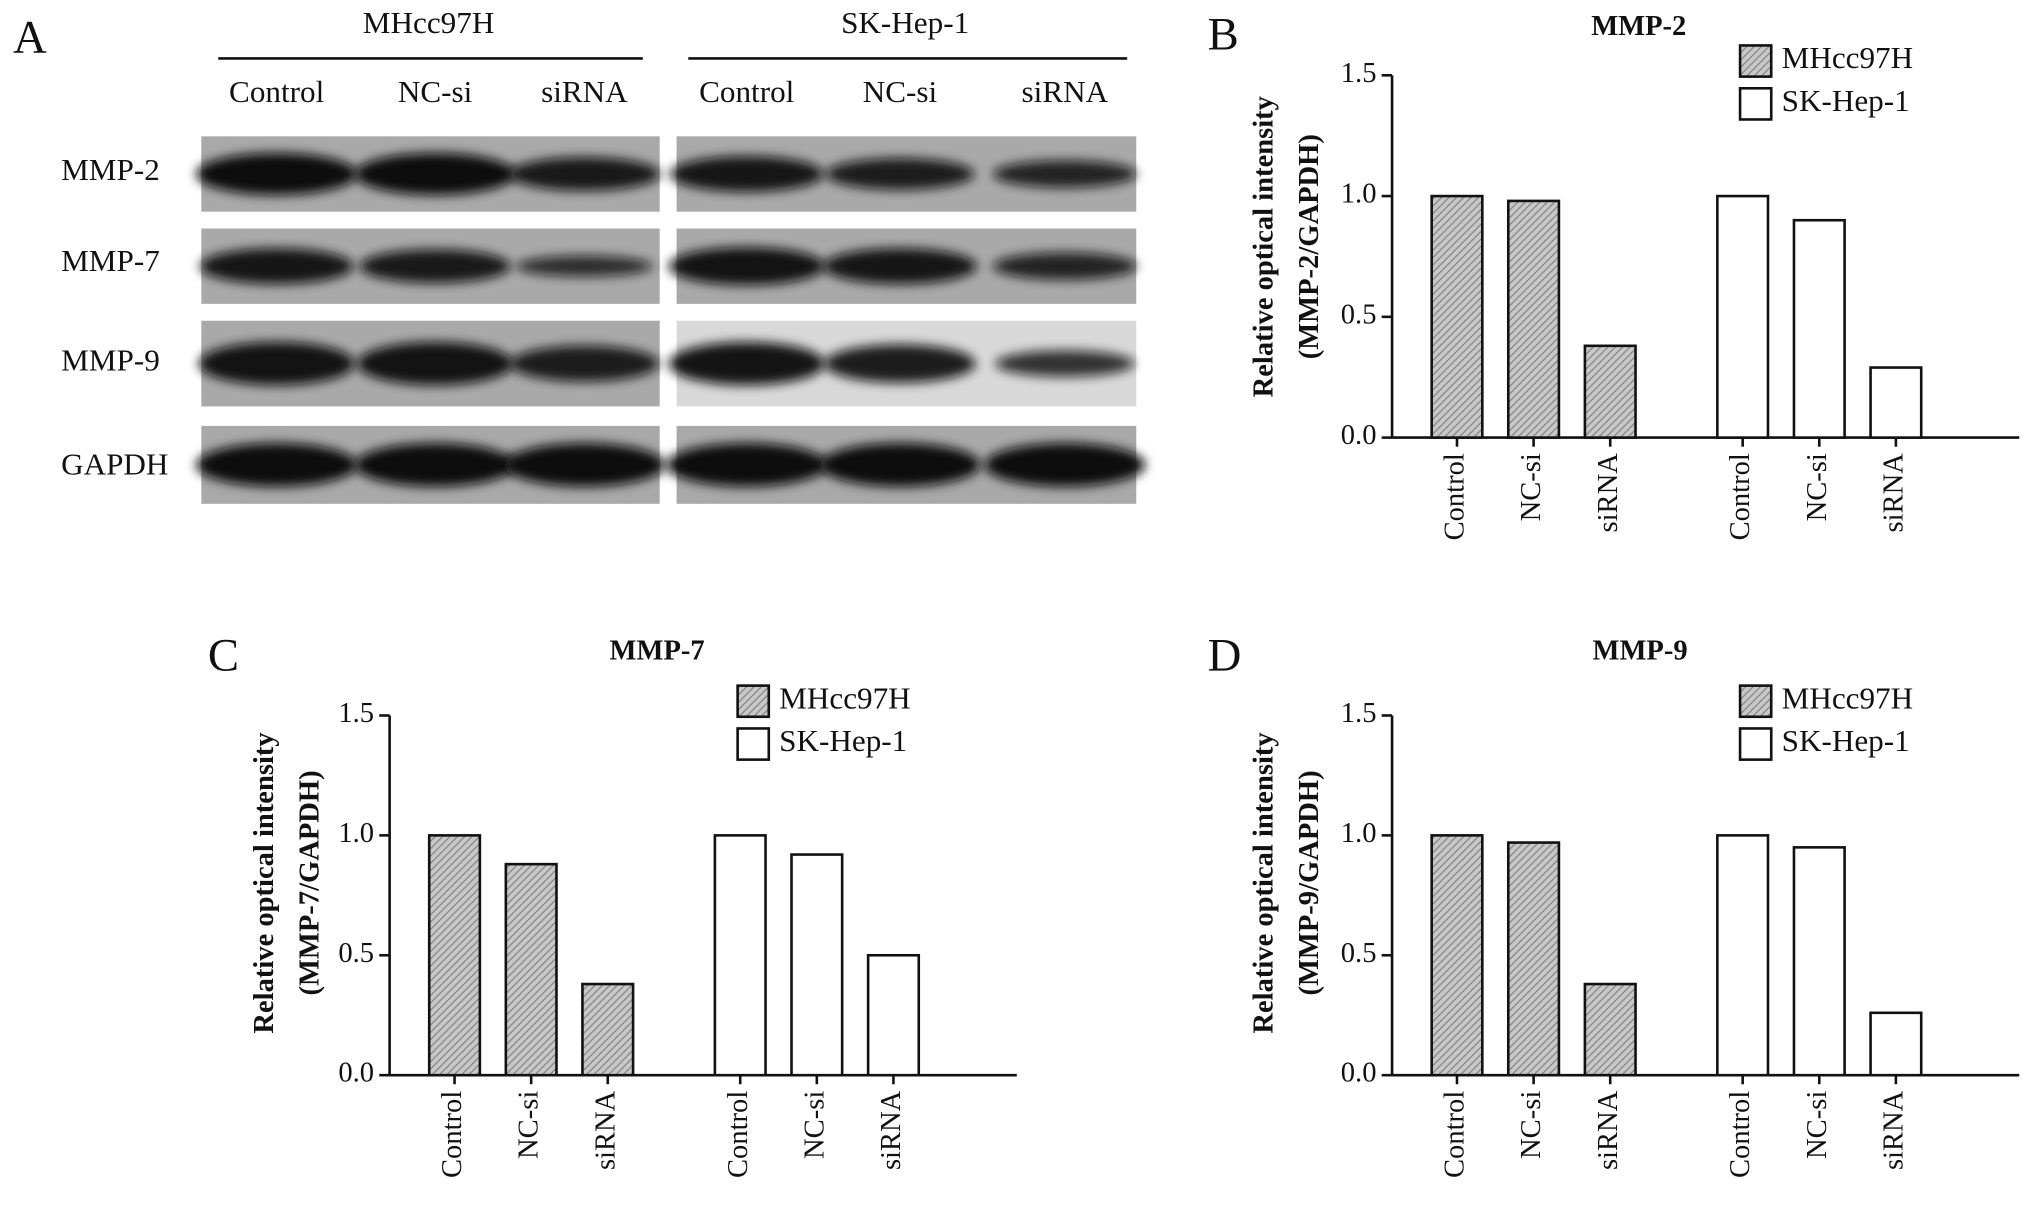  What do you see at coordinates (110, 260) in the screenshot?
I see `row-label: MMP-7` at bounding box center [110, 260].